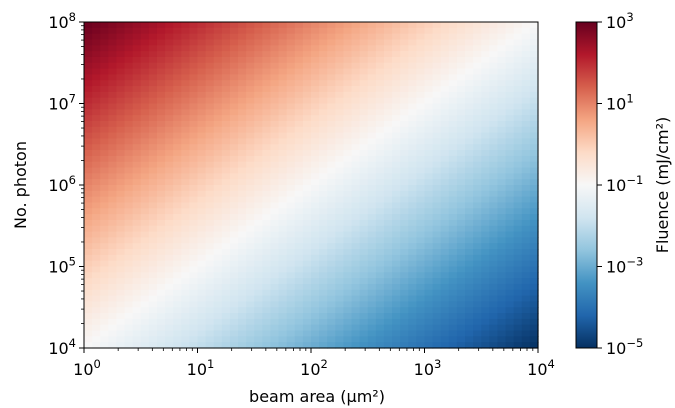 The image size is (675, 408). I want to click on colorbar-tick-label: 10−3, so click(624, 266).